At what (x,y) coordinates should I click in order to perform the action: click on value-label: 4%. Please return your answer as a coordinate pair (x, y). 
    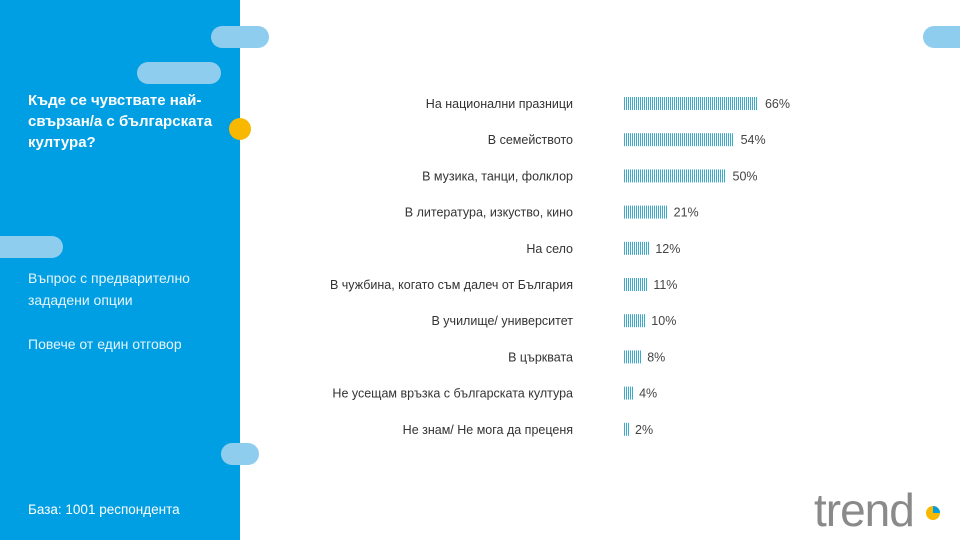
    Looking at the image, I should click on (648, 394).